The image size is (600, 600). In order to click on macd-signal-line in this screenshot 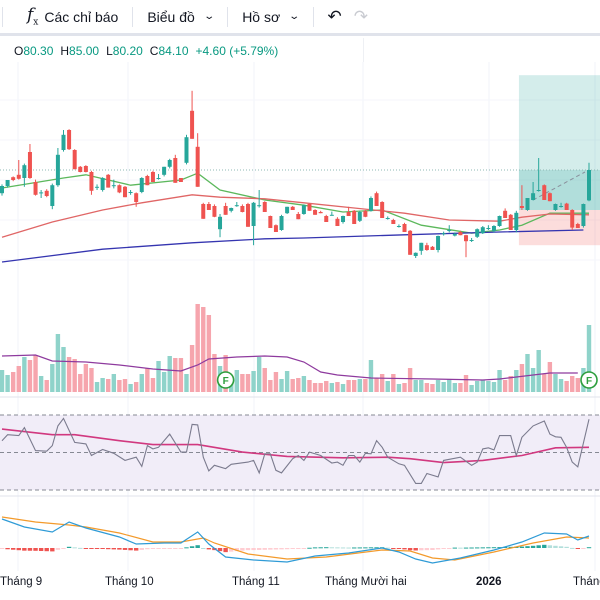, I will do `click(295, 538)`.